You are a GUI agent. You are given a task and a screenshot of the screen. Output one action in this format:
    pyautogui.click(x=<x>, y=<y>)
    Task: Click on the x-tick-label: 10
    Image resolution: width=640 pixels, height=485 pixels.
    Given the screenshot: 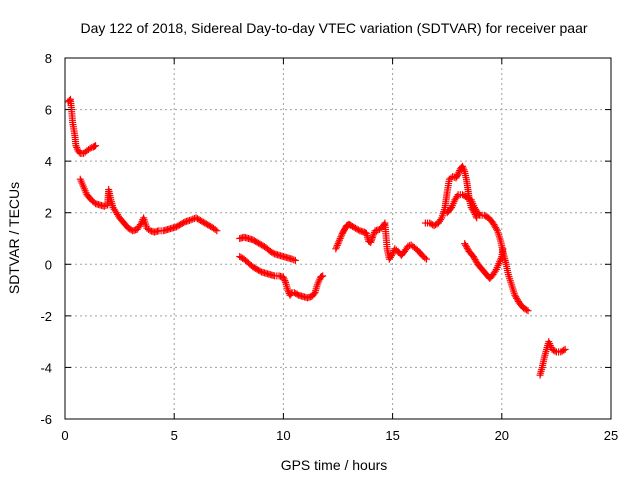 What is the action you would take?
    pyautogui.click(x=283, y=435)
    